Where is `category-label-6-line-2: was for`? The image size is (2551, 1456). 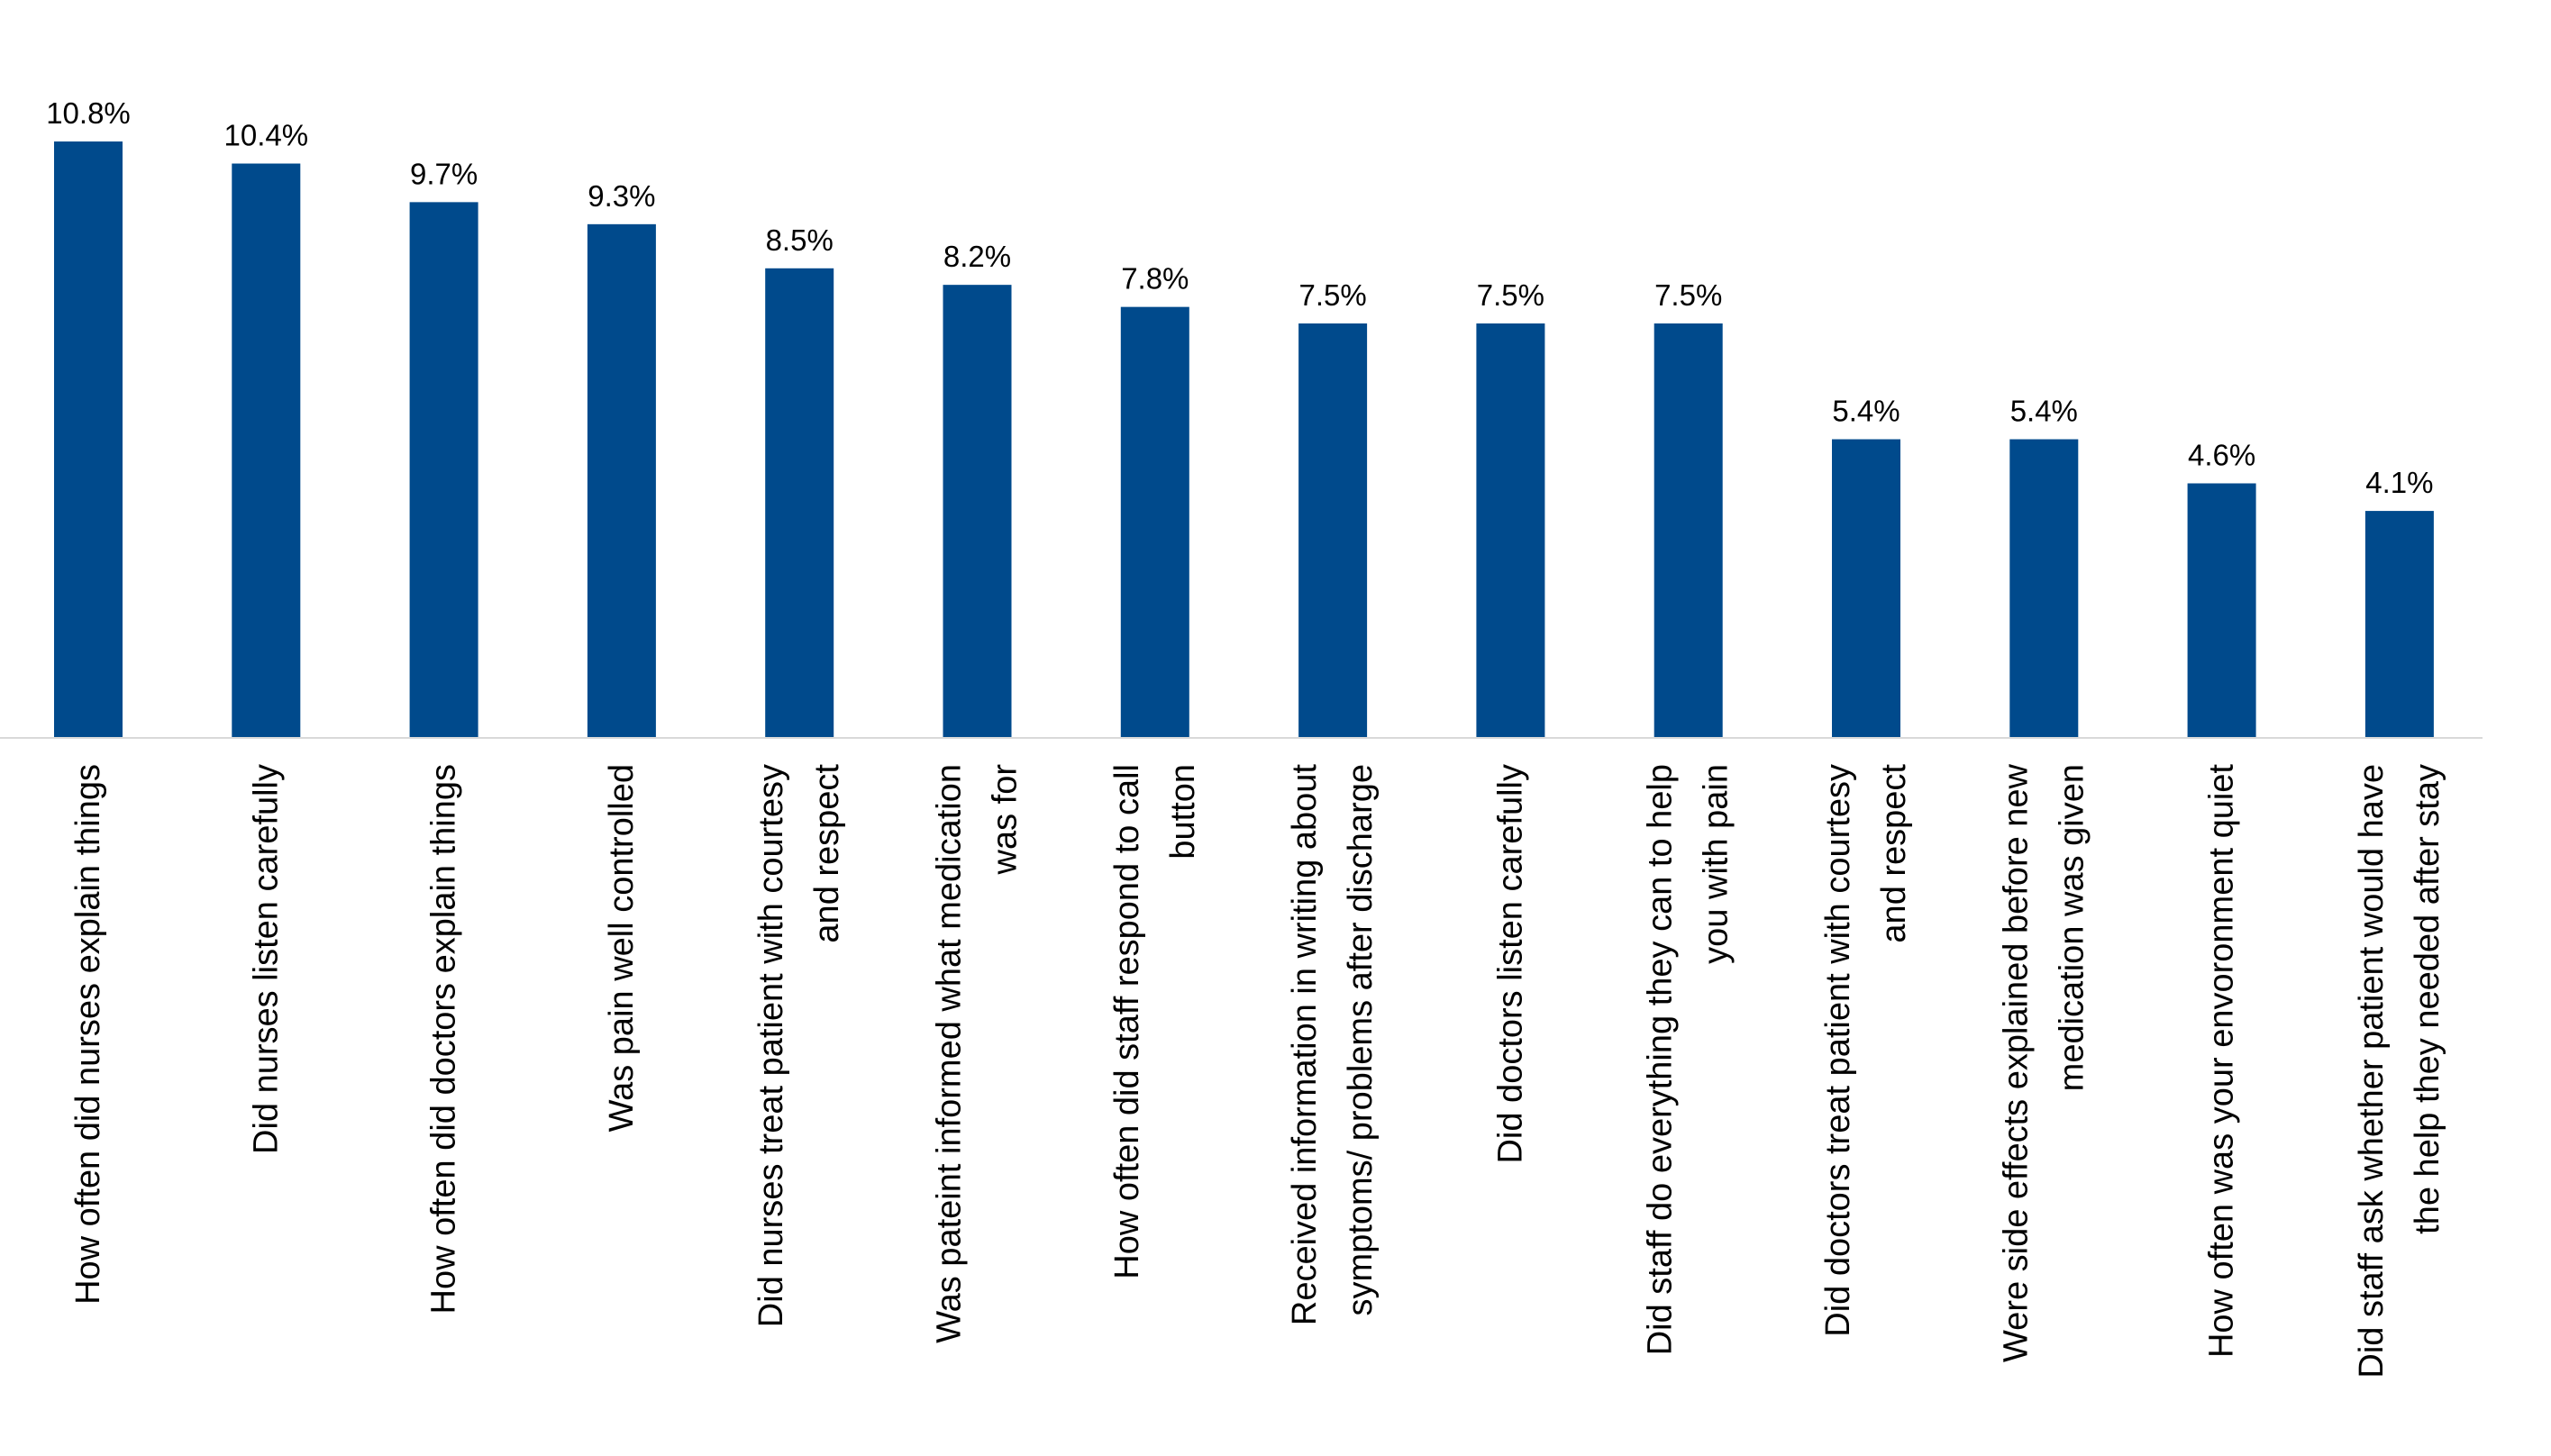 category-label-6-line-2: was for is located at coordinates (1006, 820).